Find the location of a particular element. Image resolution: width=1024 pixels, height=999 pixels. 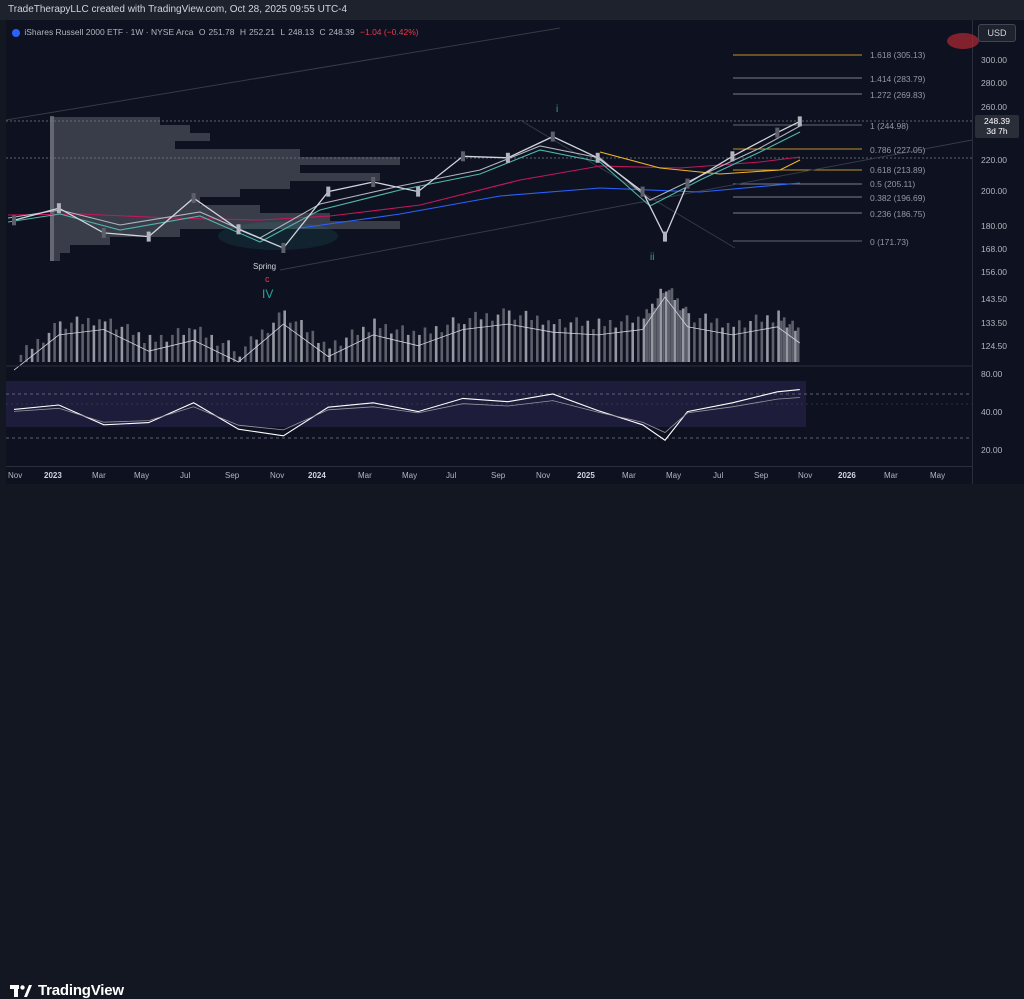

volume-ma-line is located at coordinates (407, 333).